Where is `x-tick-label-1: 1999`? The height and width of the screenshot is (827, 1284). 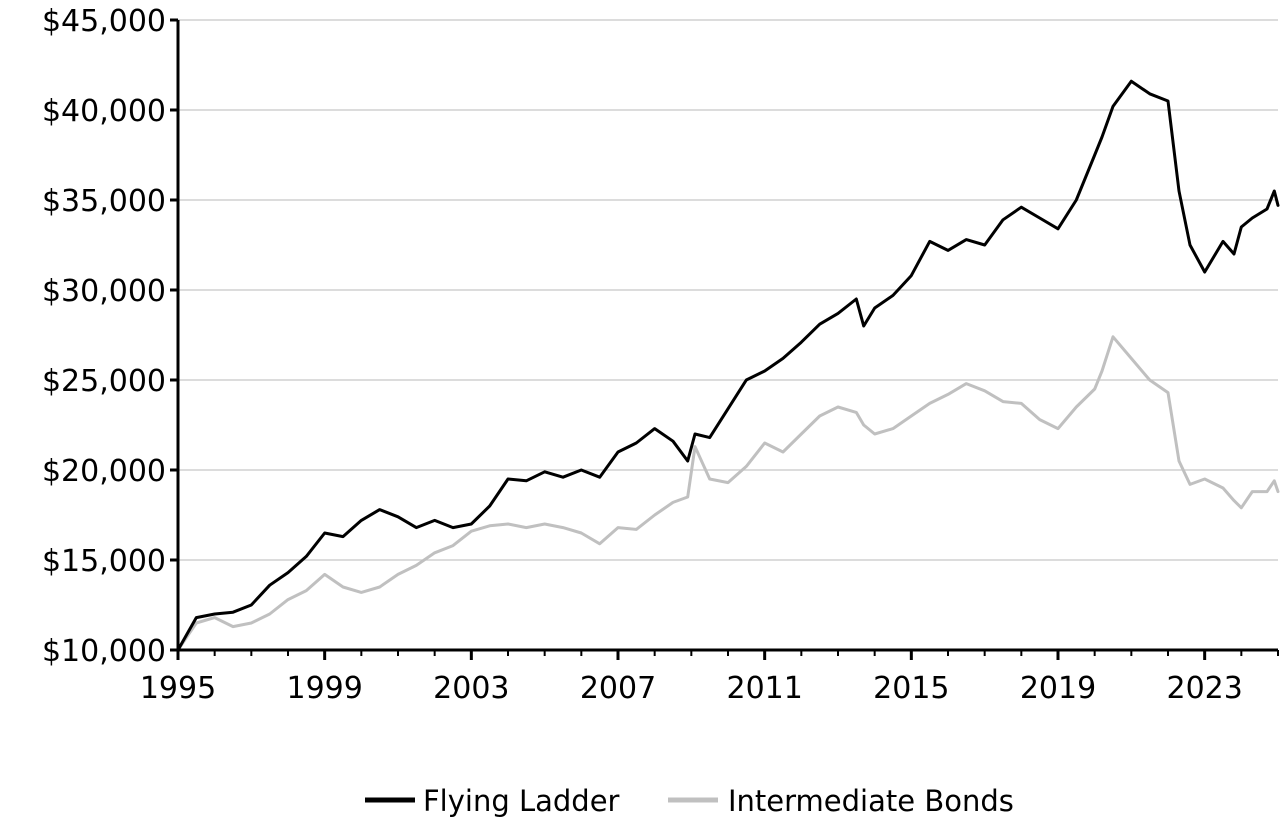
x-tick-label-1: 1999 is located at coordinates (324, 688).